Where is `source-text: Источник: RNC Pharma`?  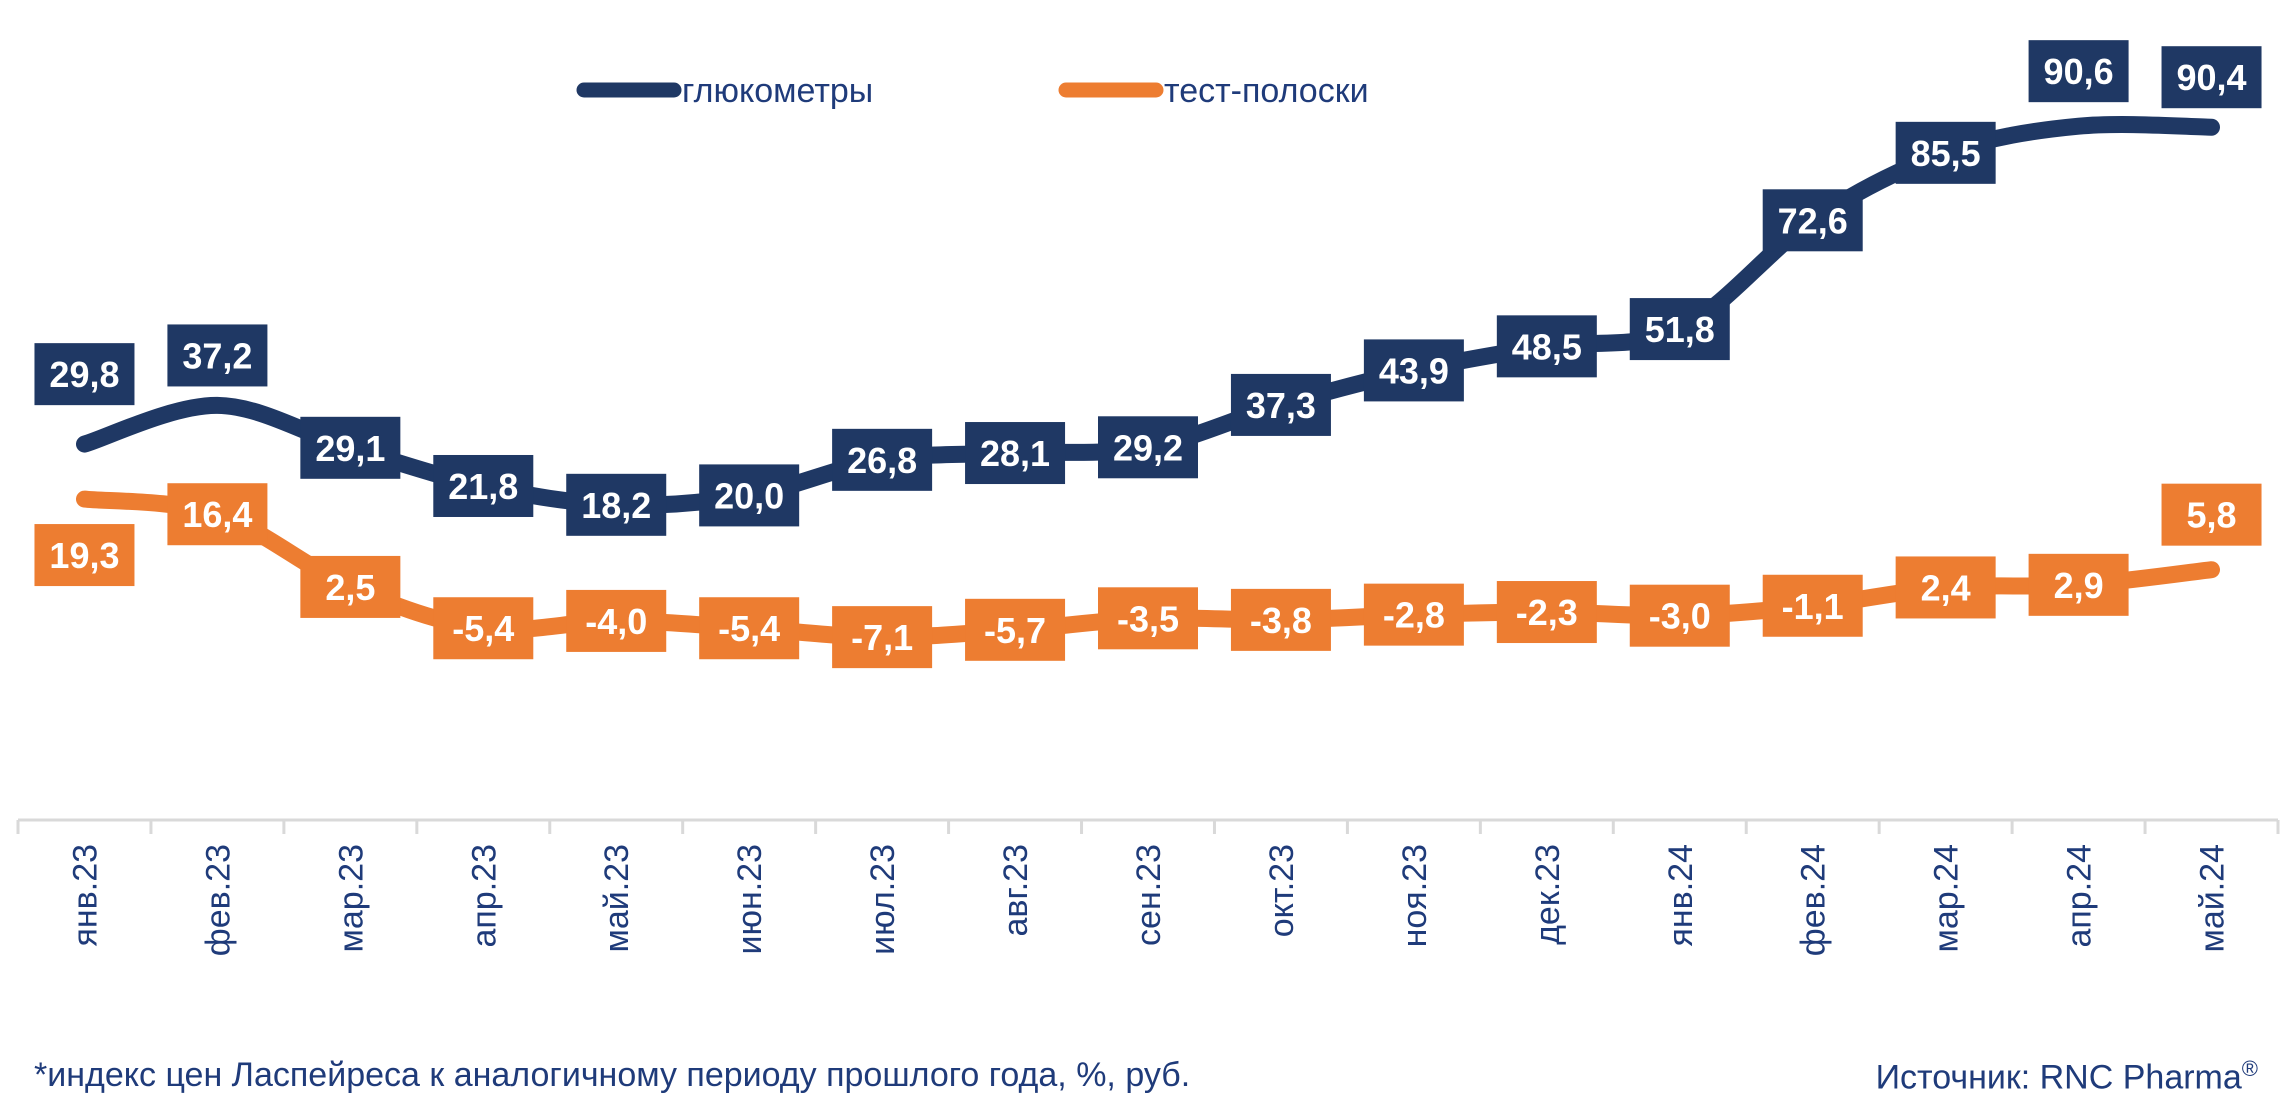
source-text: Источник: RNC Pharma is located at coordinates (2058, 1077).